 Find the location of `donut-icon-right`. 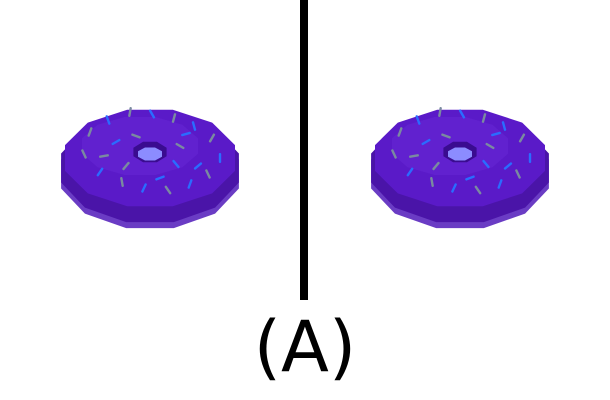

donut-icon-right is located at coordinates (460, 168).